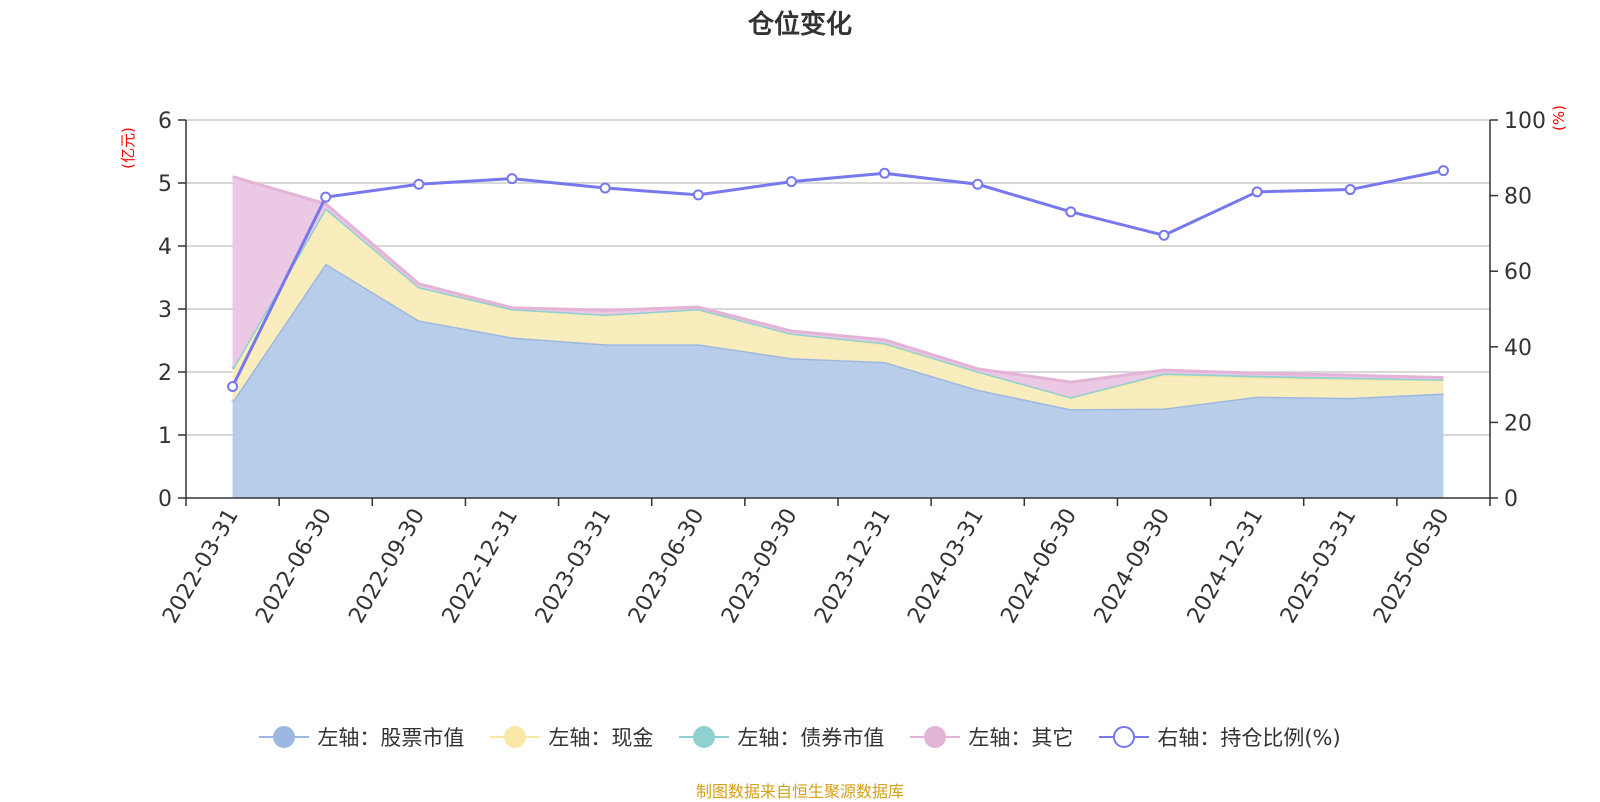  I want to click on legend: 左轴：股票市值 左轴：现金 左轴：债券市值 左轴：其它 右轴：持仓比例(%), so click(800, 737).